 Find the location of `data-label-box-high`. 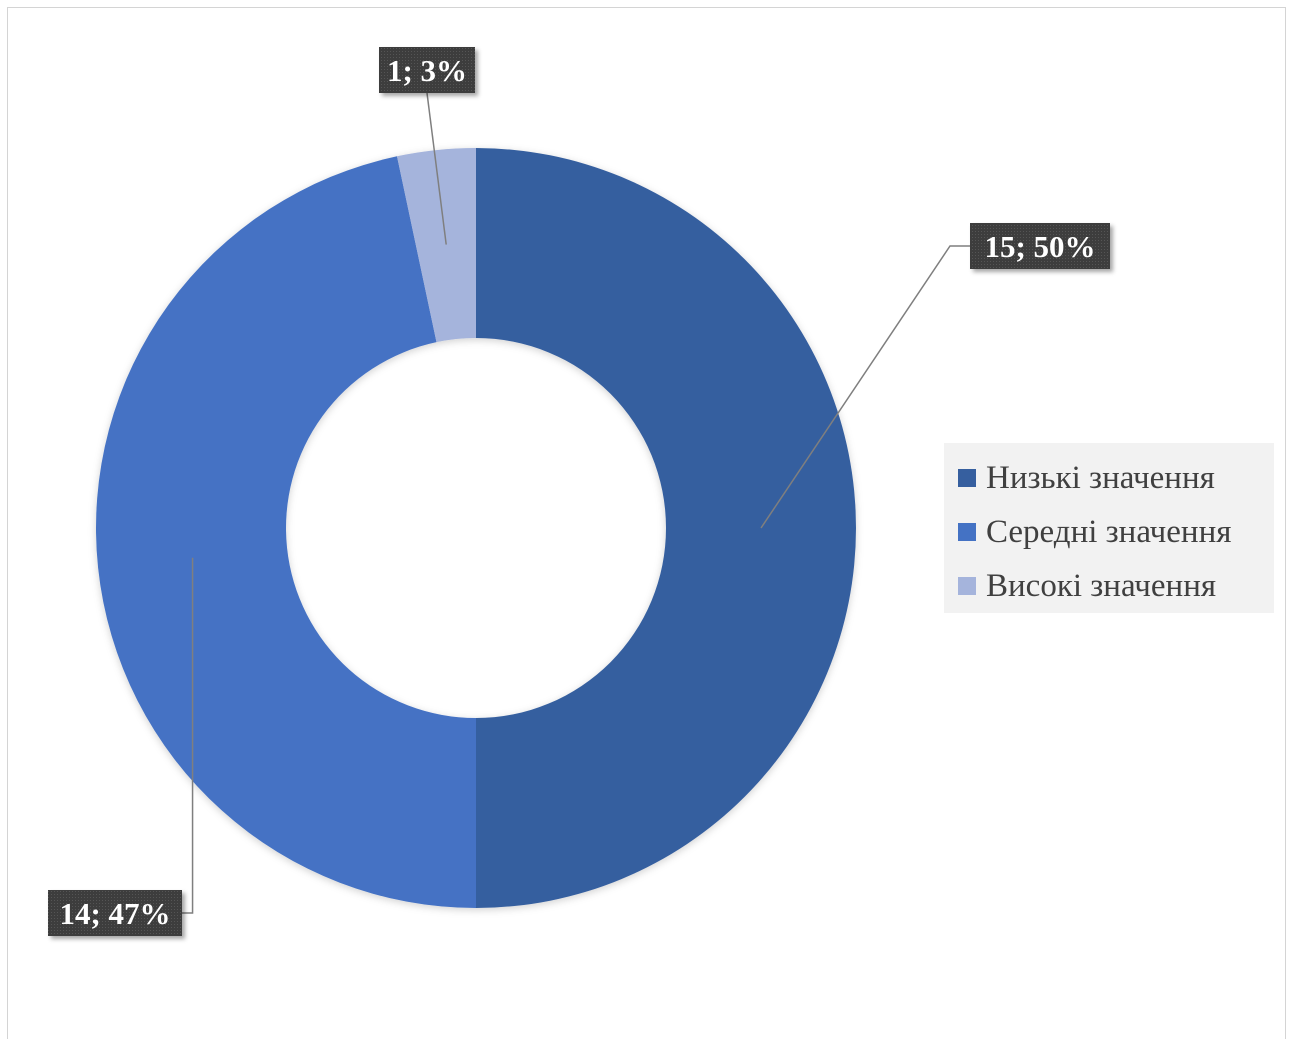

data-label-box-high is located at coordinates (427, 70).